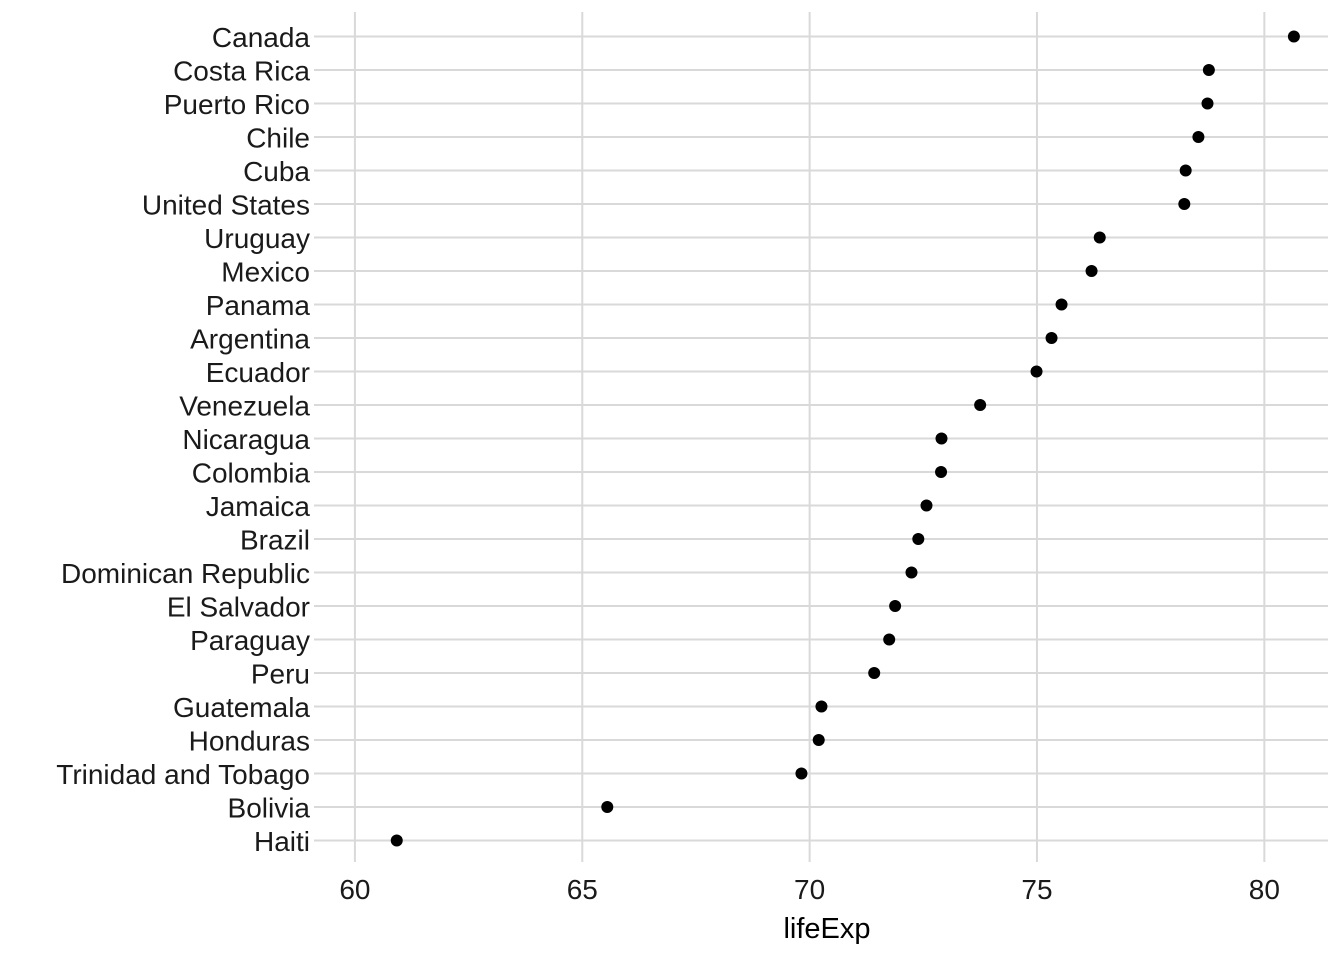  What do you see at coordinates (278, 138) in the screenshot?
I see `y-tick-label: Chile` at bounding box center [278, 138].